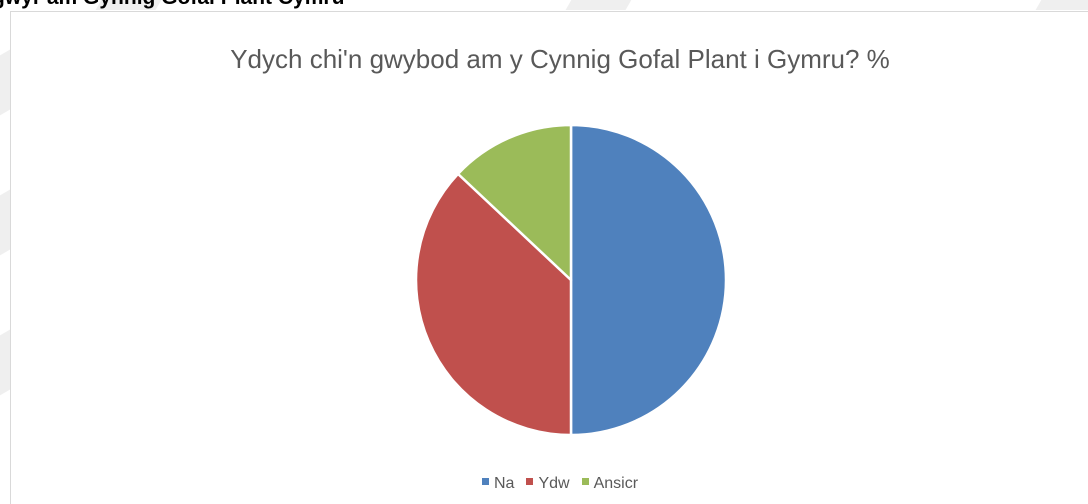 This screenshot has height=504, width=1088. What do you see at coordinates (493, 304) in the screenshot?
I see `pie-slice-ydw` at bounding box center [493, 304].